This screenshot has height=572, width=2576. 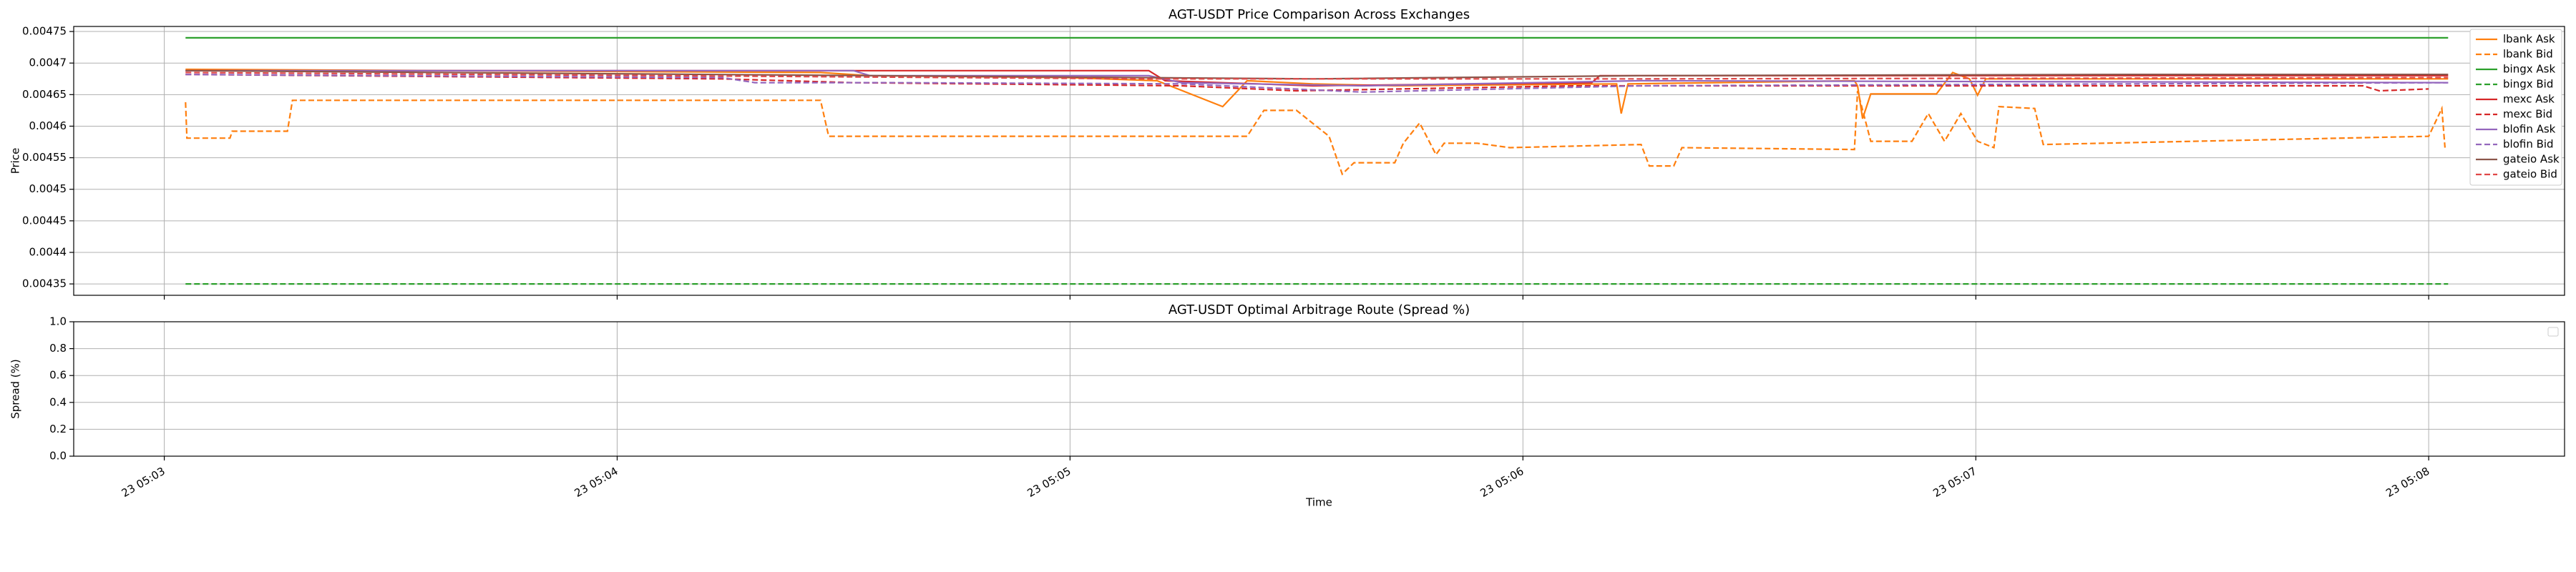 I want to click on y-tick-label: 0.0, so click(x=58, y=456).